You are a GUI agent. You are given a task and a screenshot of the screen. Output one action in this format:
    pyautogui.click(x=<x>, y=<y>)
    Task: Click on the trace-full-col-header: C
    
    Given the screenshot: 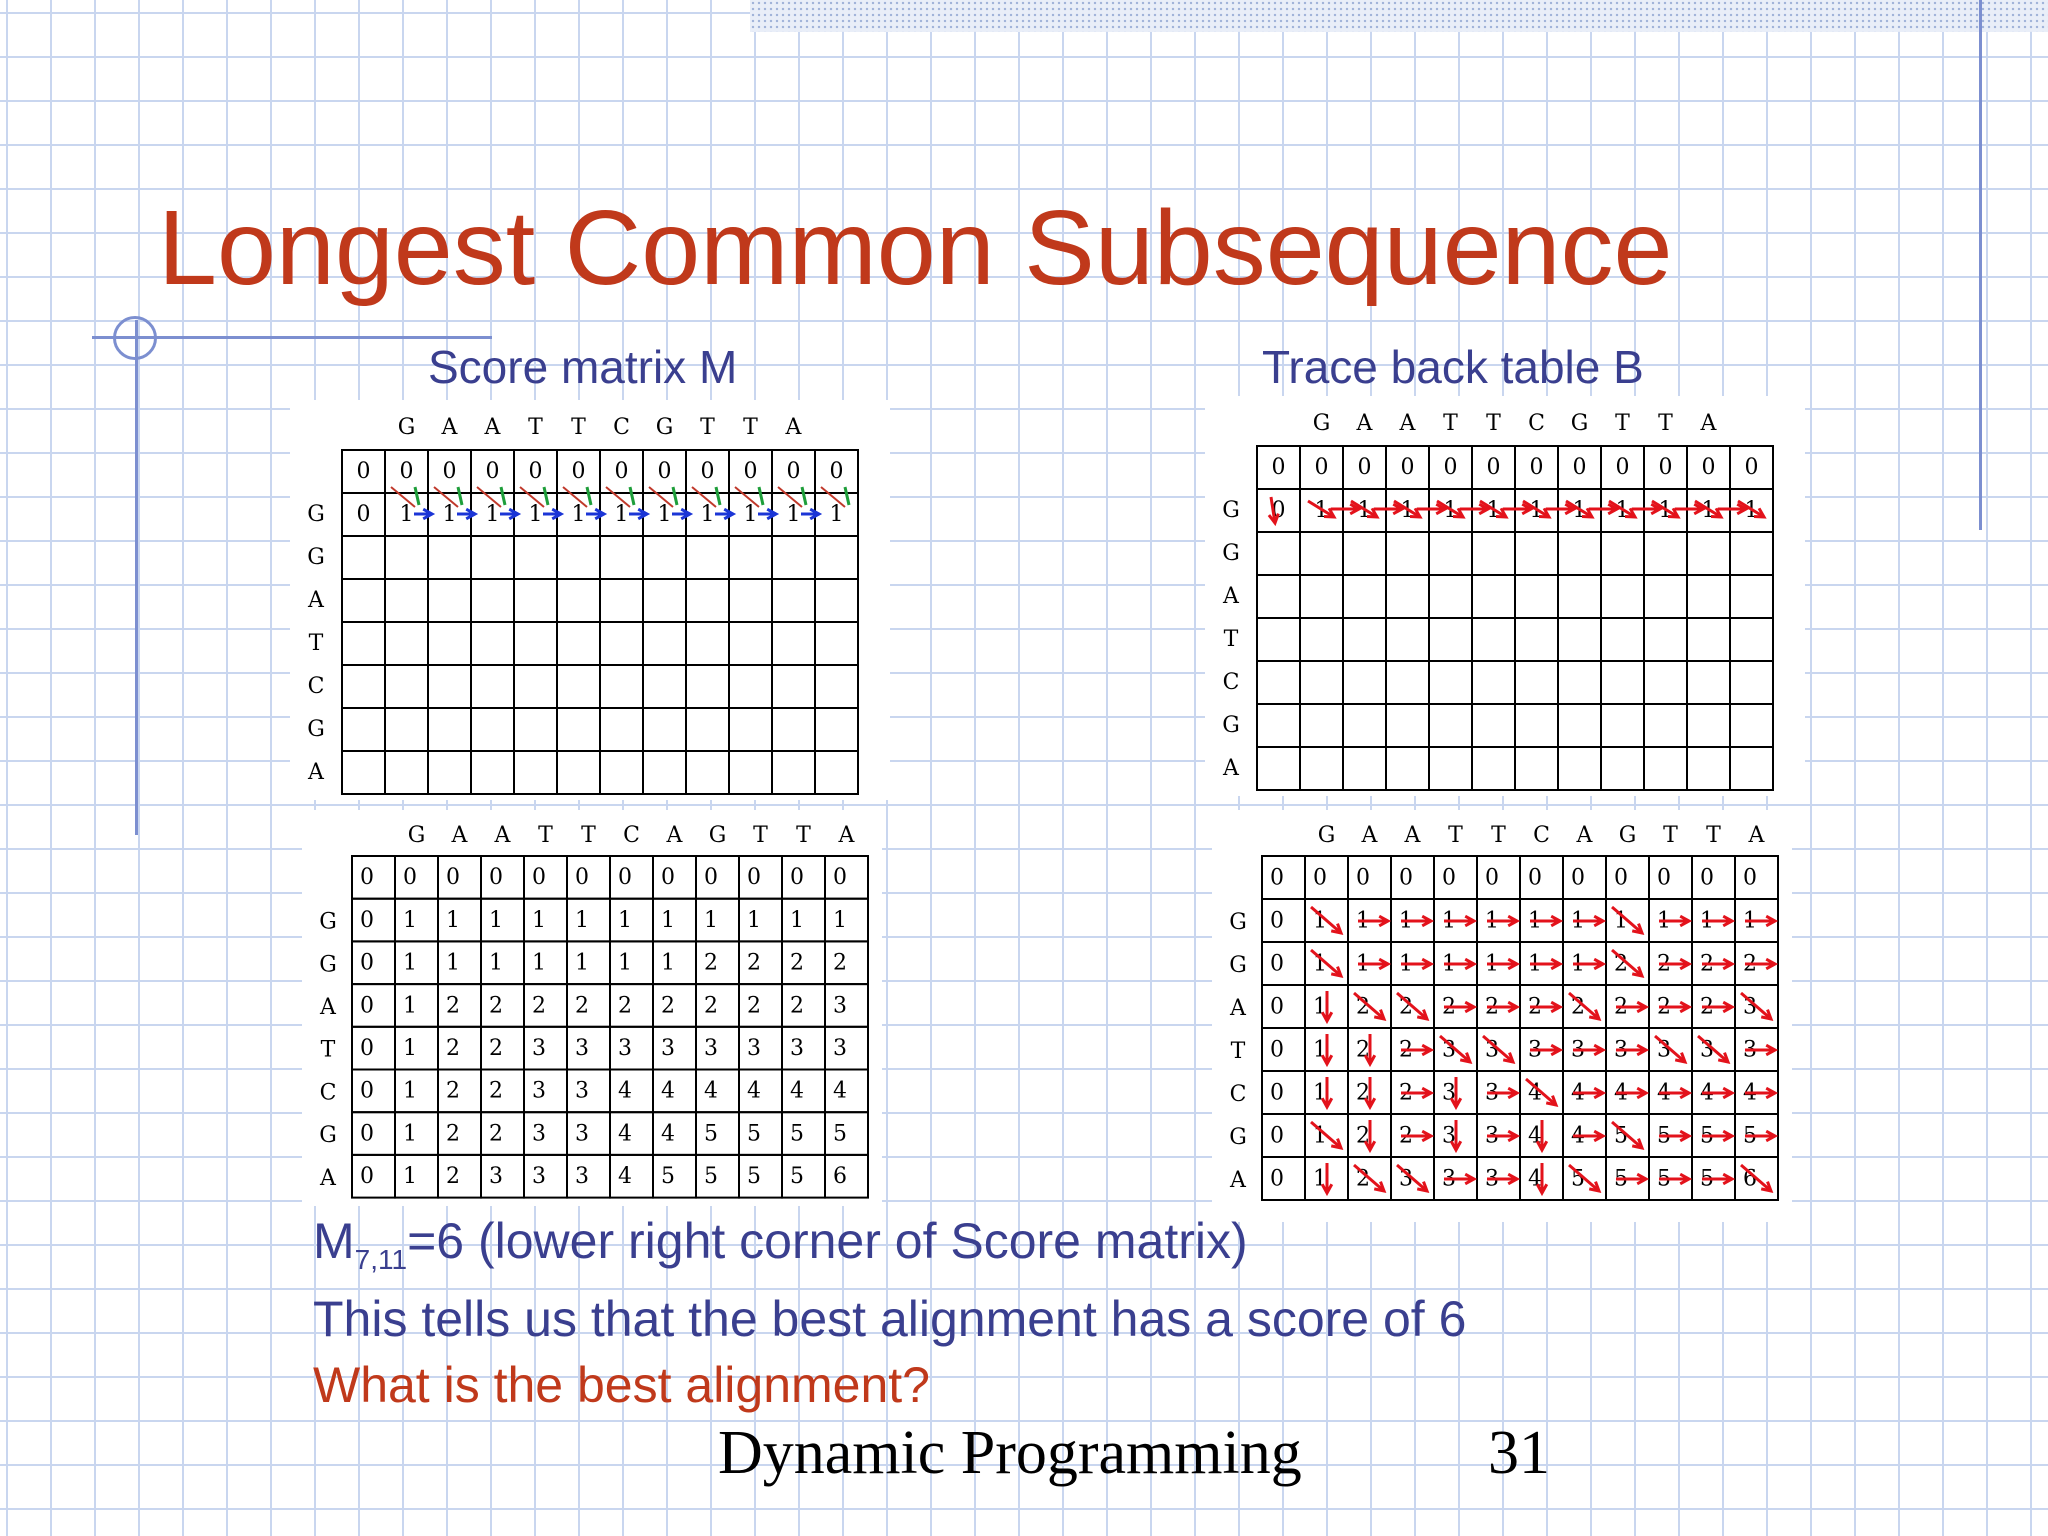 What is the action you would take?
    pyautogui.click(x=1541, y=835)
    